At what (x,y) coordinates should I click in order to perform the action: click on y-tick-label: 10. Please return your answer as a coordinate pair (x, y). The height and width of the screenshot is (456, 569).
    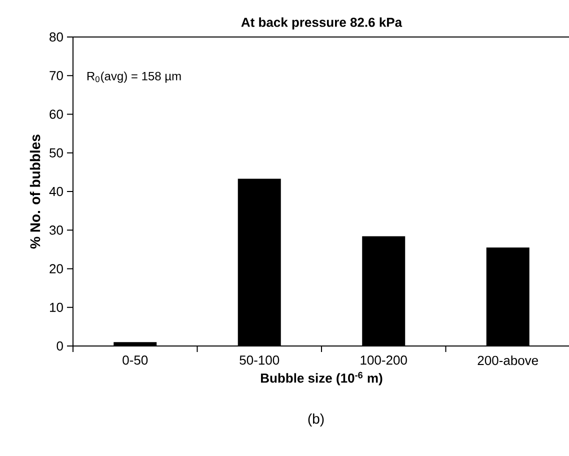
    Looking at the image, I should click on (56, 307).